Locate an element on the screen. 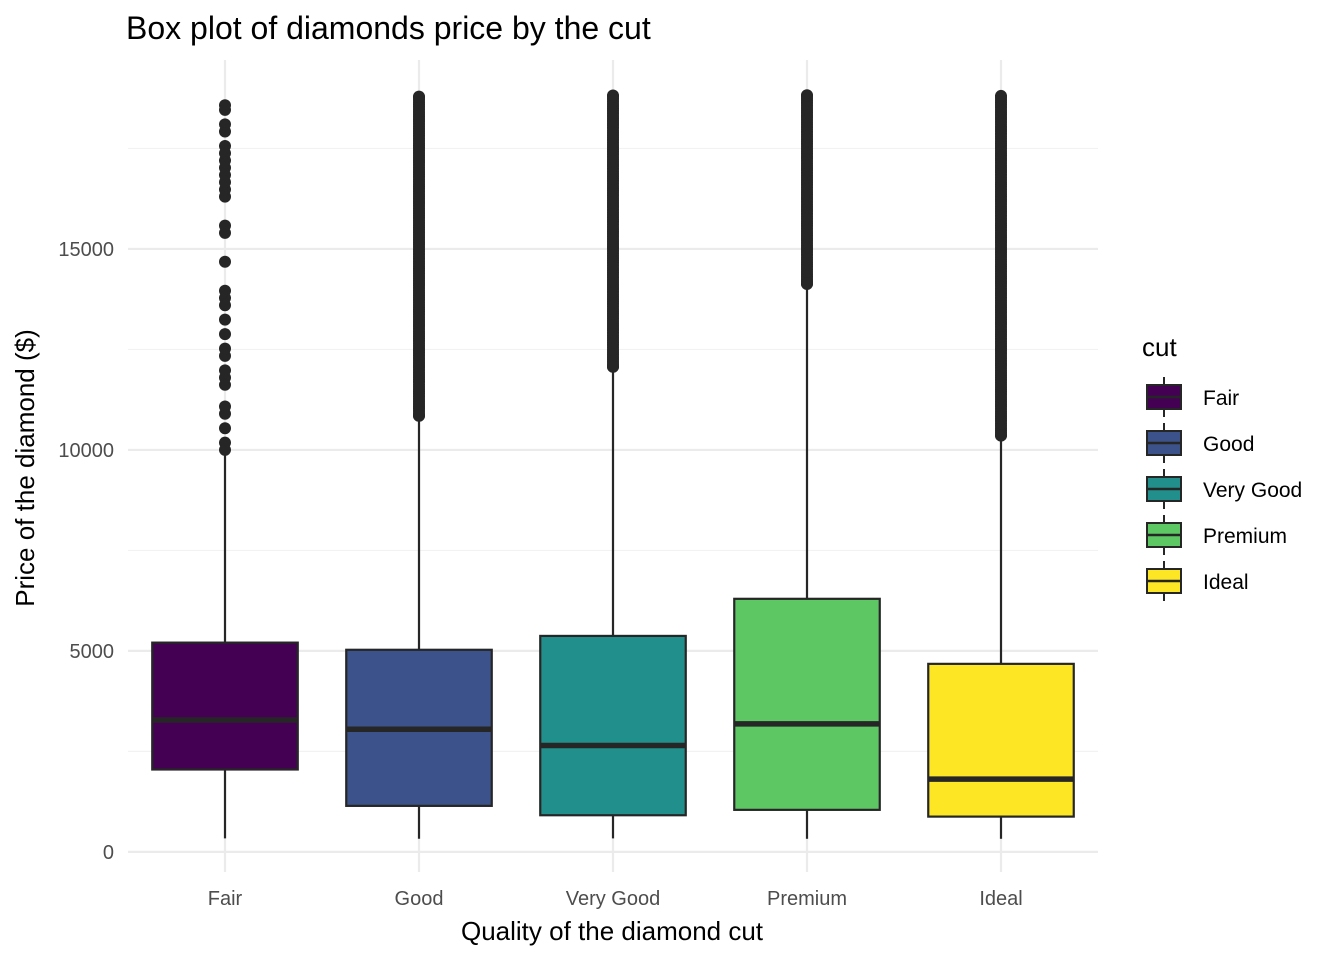  legend-entry-very-good: Very Good is located at coordinates (1224, 489).